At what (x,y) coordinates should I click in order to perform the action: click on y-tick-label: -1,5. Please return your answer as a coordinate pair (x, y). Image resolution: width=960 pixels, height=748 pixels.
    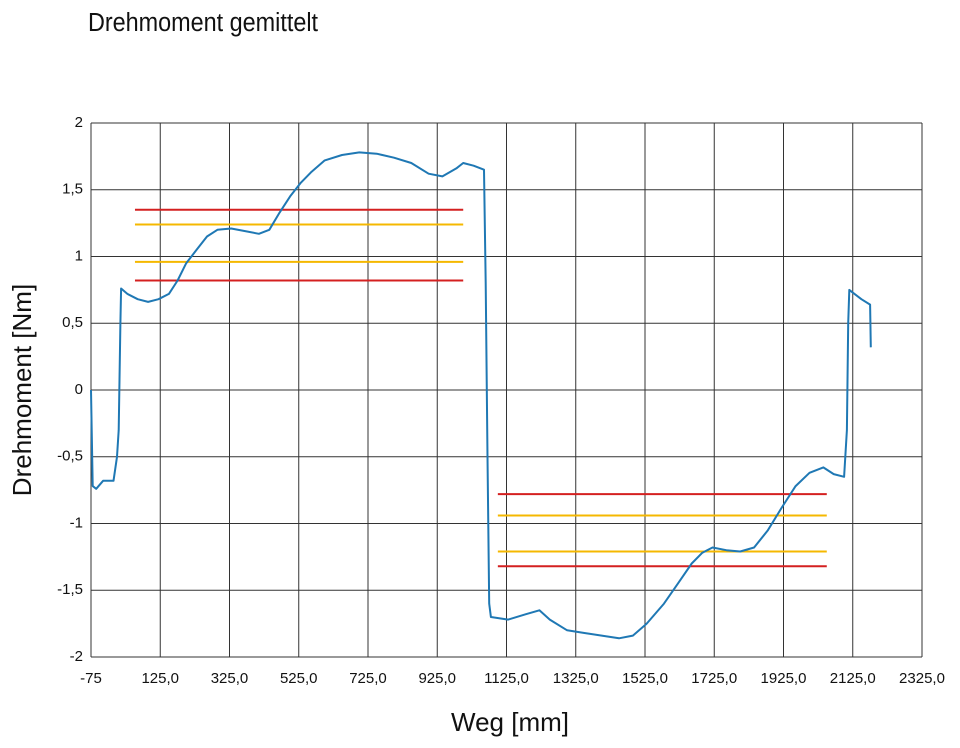
    Looking at the image, I should click on (70, 589).